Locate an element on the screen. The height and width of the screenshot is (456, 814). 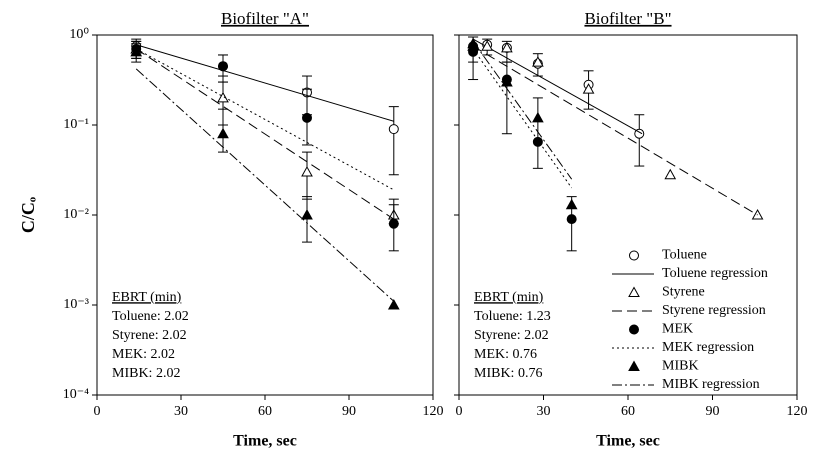
legend-label: Toluene is located at coordinates (684, 255).